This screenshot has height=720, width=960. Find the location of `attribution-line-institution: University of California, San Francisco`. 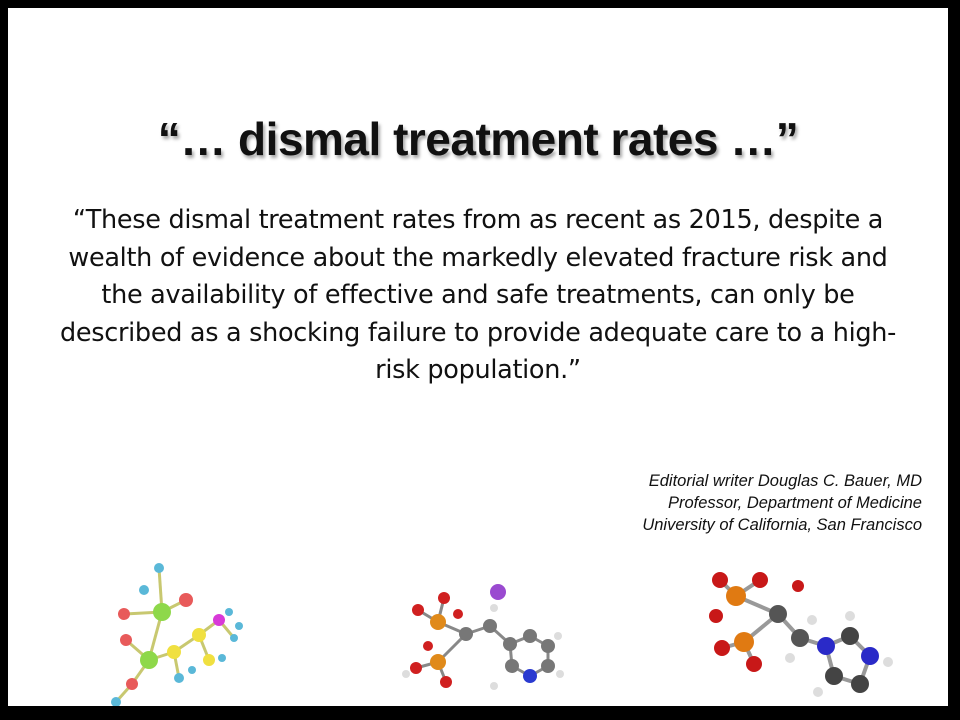

attribution-line-institution: University of California, San Francisco is located at coordinates (782, 525).